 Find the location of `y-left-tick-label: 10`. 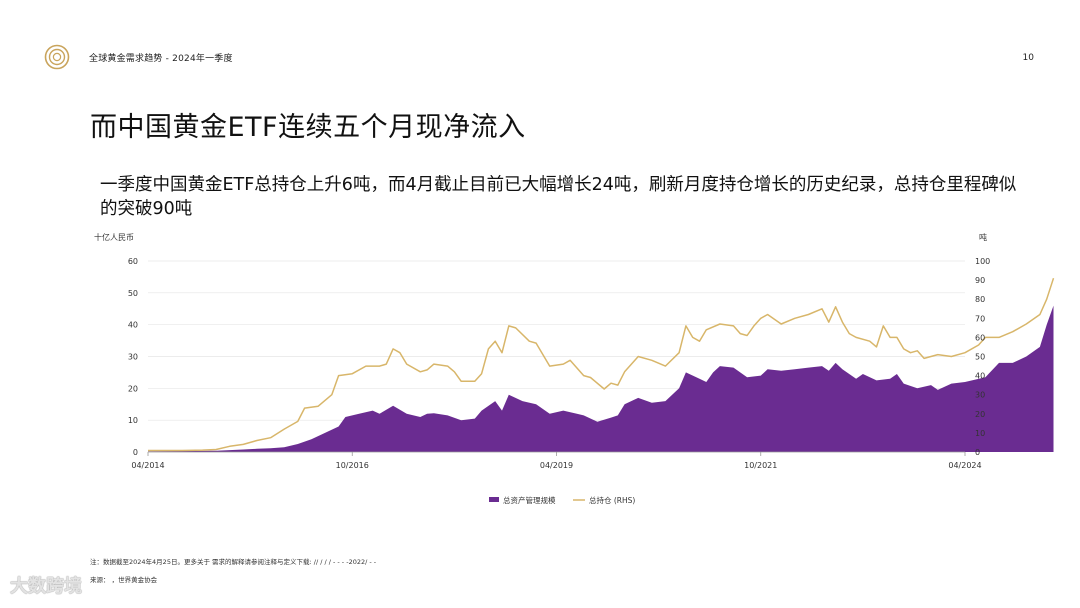

y-left-tick-label: 10 is located at coordinates (133, 420).